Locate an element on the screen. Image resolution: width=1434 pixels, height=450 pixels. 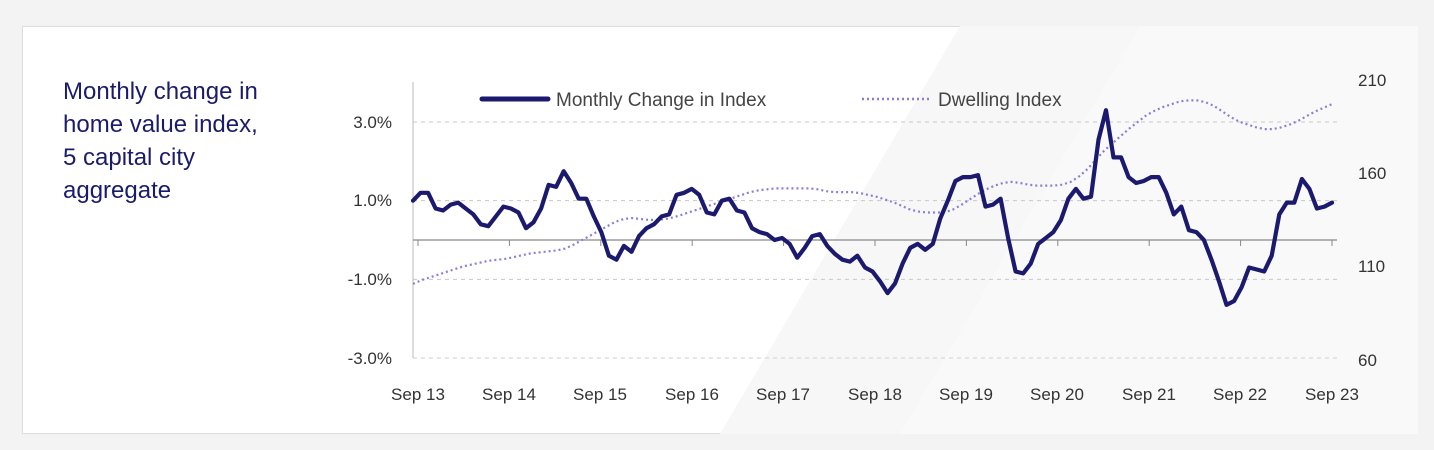
x-axis-label: Sep 13 is located at coordinates (418, 394).